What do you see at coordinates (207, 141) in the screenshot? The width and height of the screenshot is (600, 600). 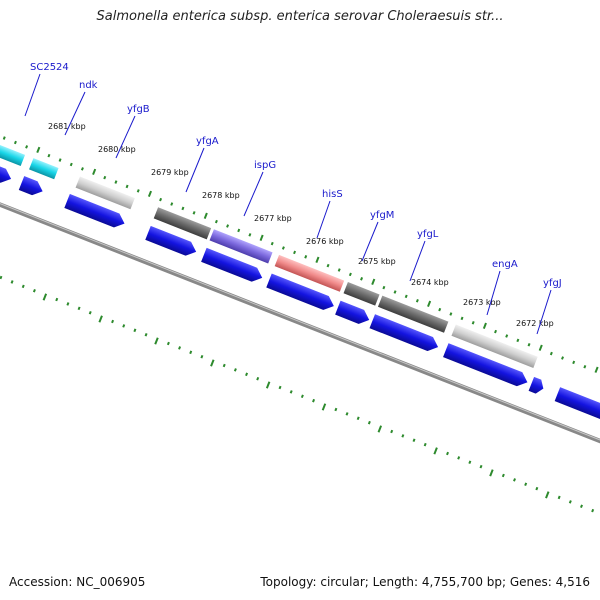 I see `gene-label: yfgA` at bounding box center [207, 141].